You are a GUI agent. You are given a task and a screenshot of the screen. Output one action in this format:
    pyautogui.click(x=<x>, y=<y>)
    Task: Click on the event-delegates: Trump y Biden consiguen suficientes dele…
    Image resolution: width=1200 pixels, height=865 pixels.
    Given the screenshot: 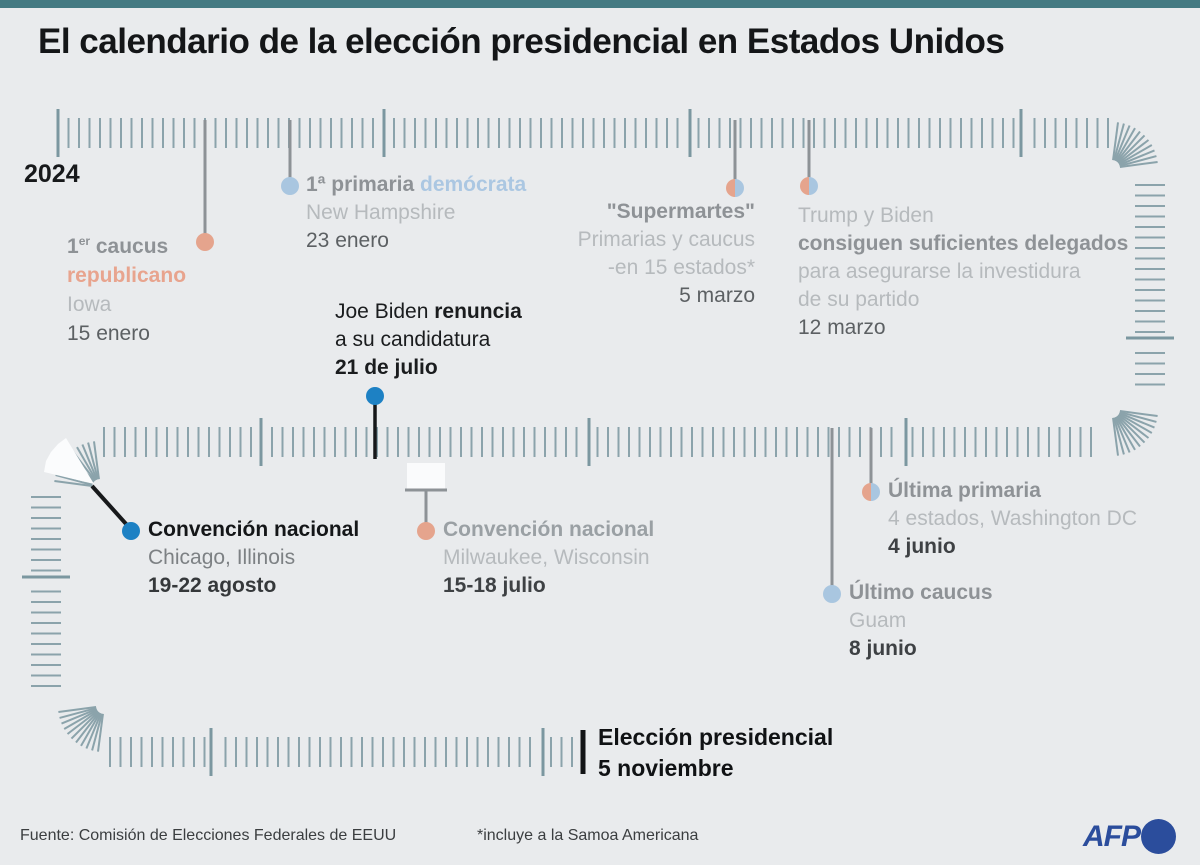 What is the action you would take?
    pyautogui.click(x=963, y=271)
    